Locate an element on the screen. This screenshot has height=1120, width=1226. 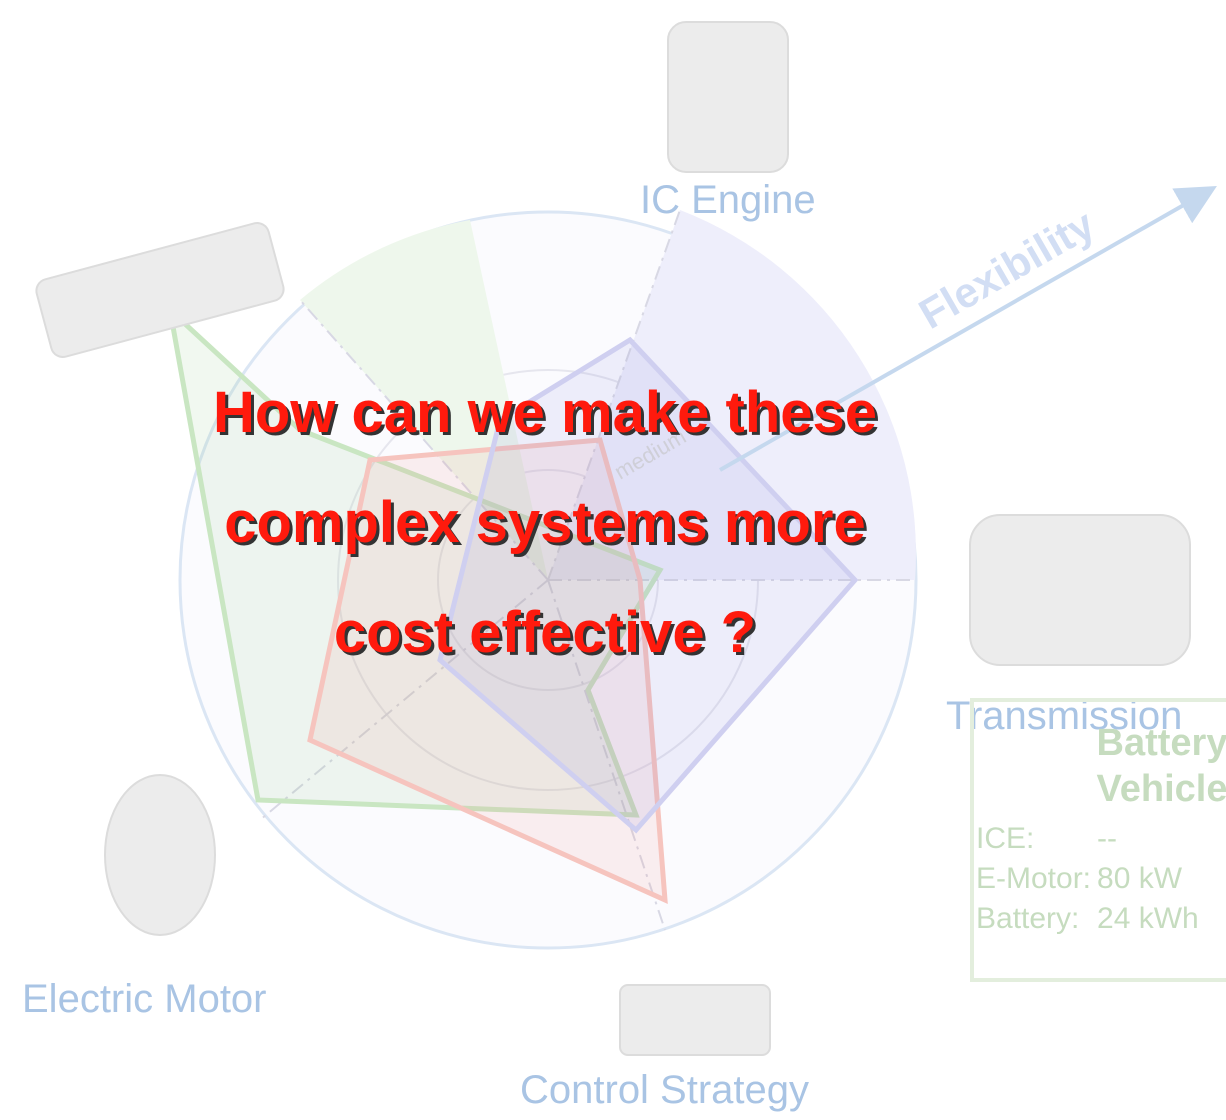
component-label: IC Engine is located at coordinates (728, 200).